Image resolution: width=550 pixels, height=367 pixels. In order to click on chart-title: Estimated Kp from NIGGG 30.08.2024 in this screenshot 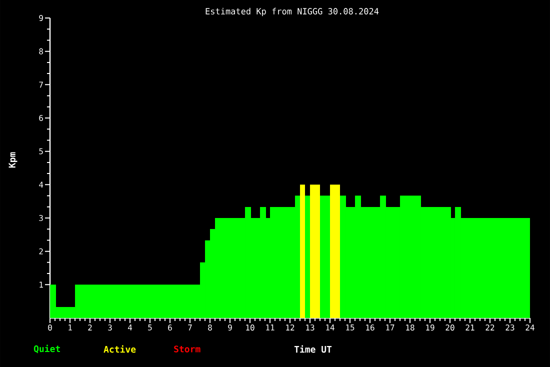, I will do `click(292, 12)`.